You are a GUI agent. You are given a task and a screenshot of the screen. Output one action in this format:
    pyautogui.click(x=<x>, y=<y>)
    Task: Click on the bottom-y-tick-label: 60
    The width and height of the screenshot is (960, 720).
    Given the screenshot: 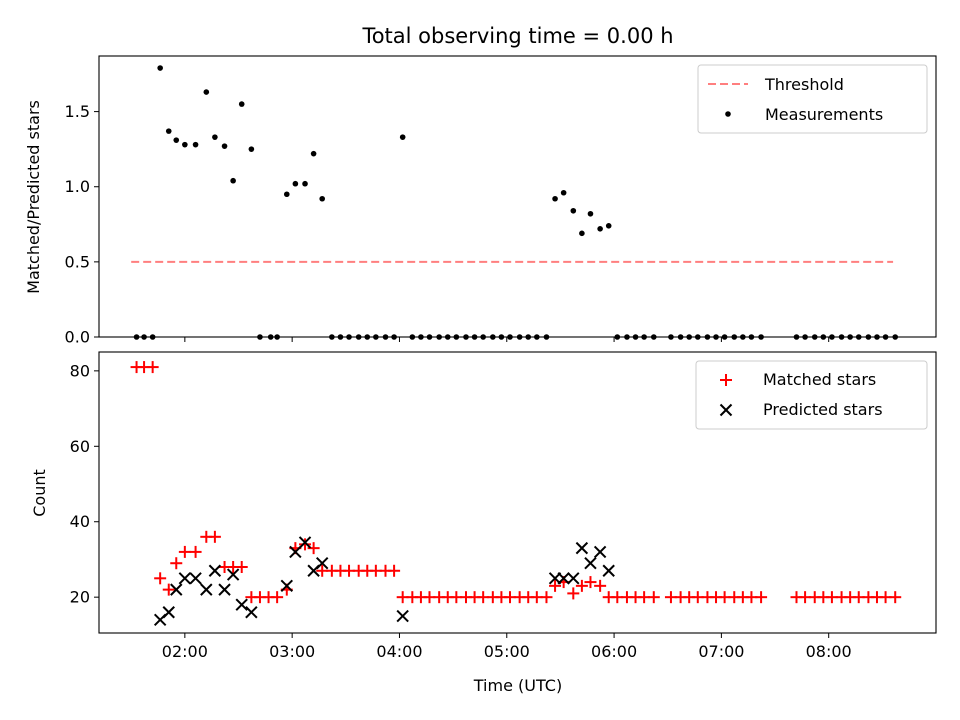 What is the action you would take?
    pyautogui.click(x=80, y=446)
    